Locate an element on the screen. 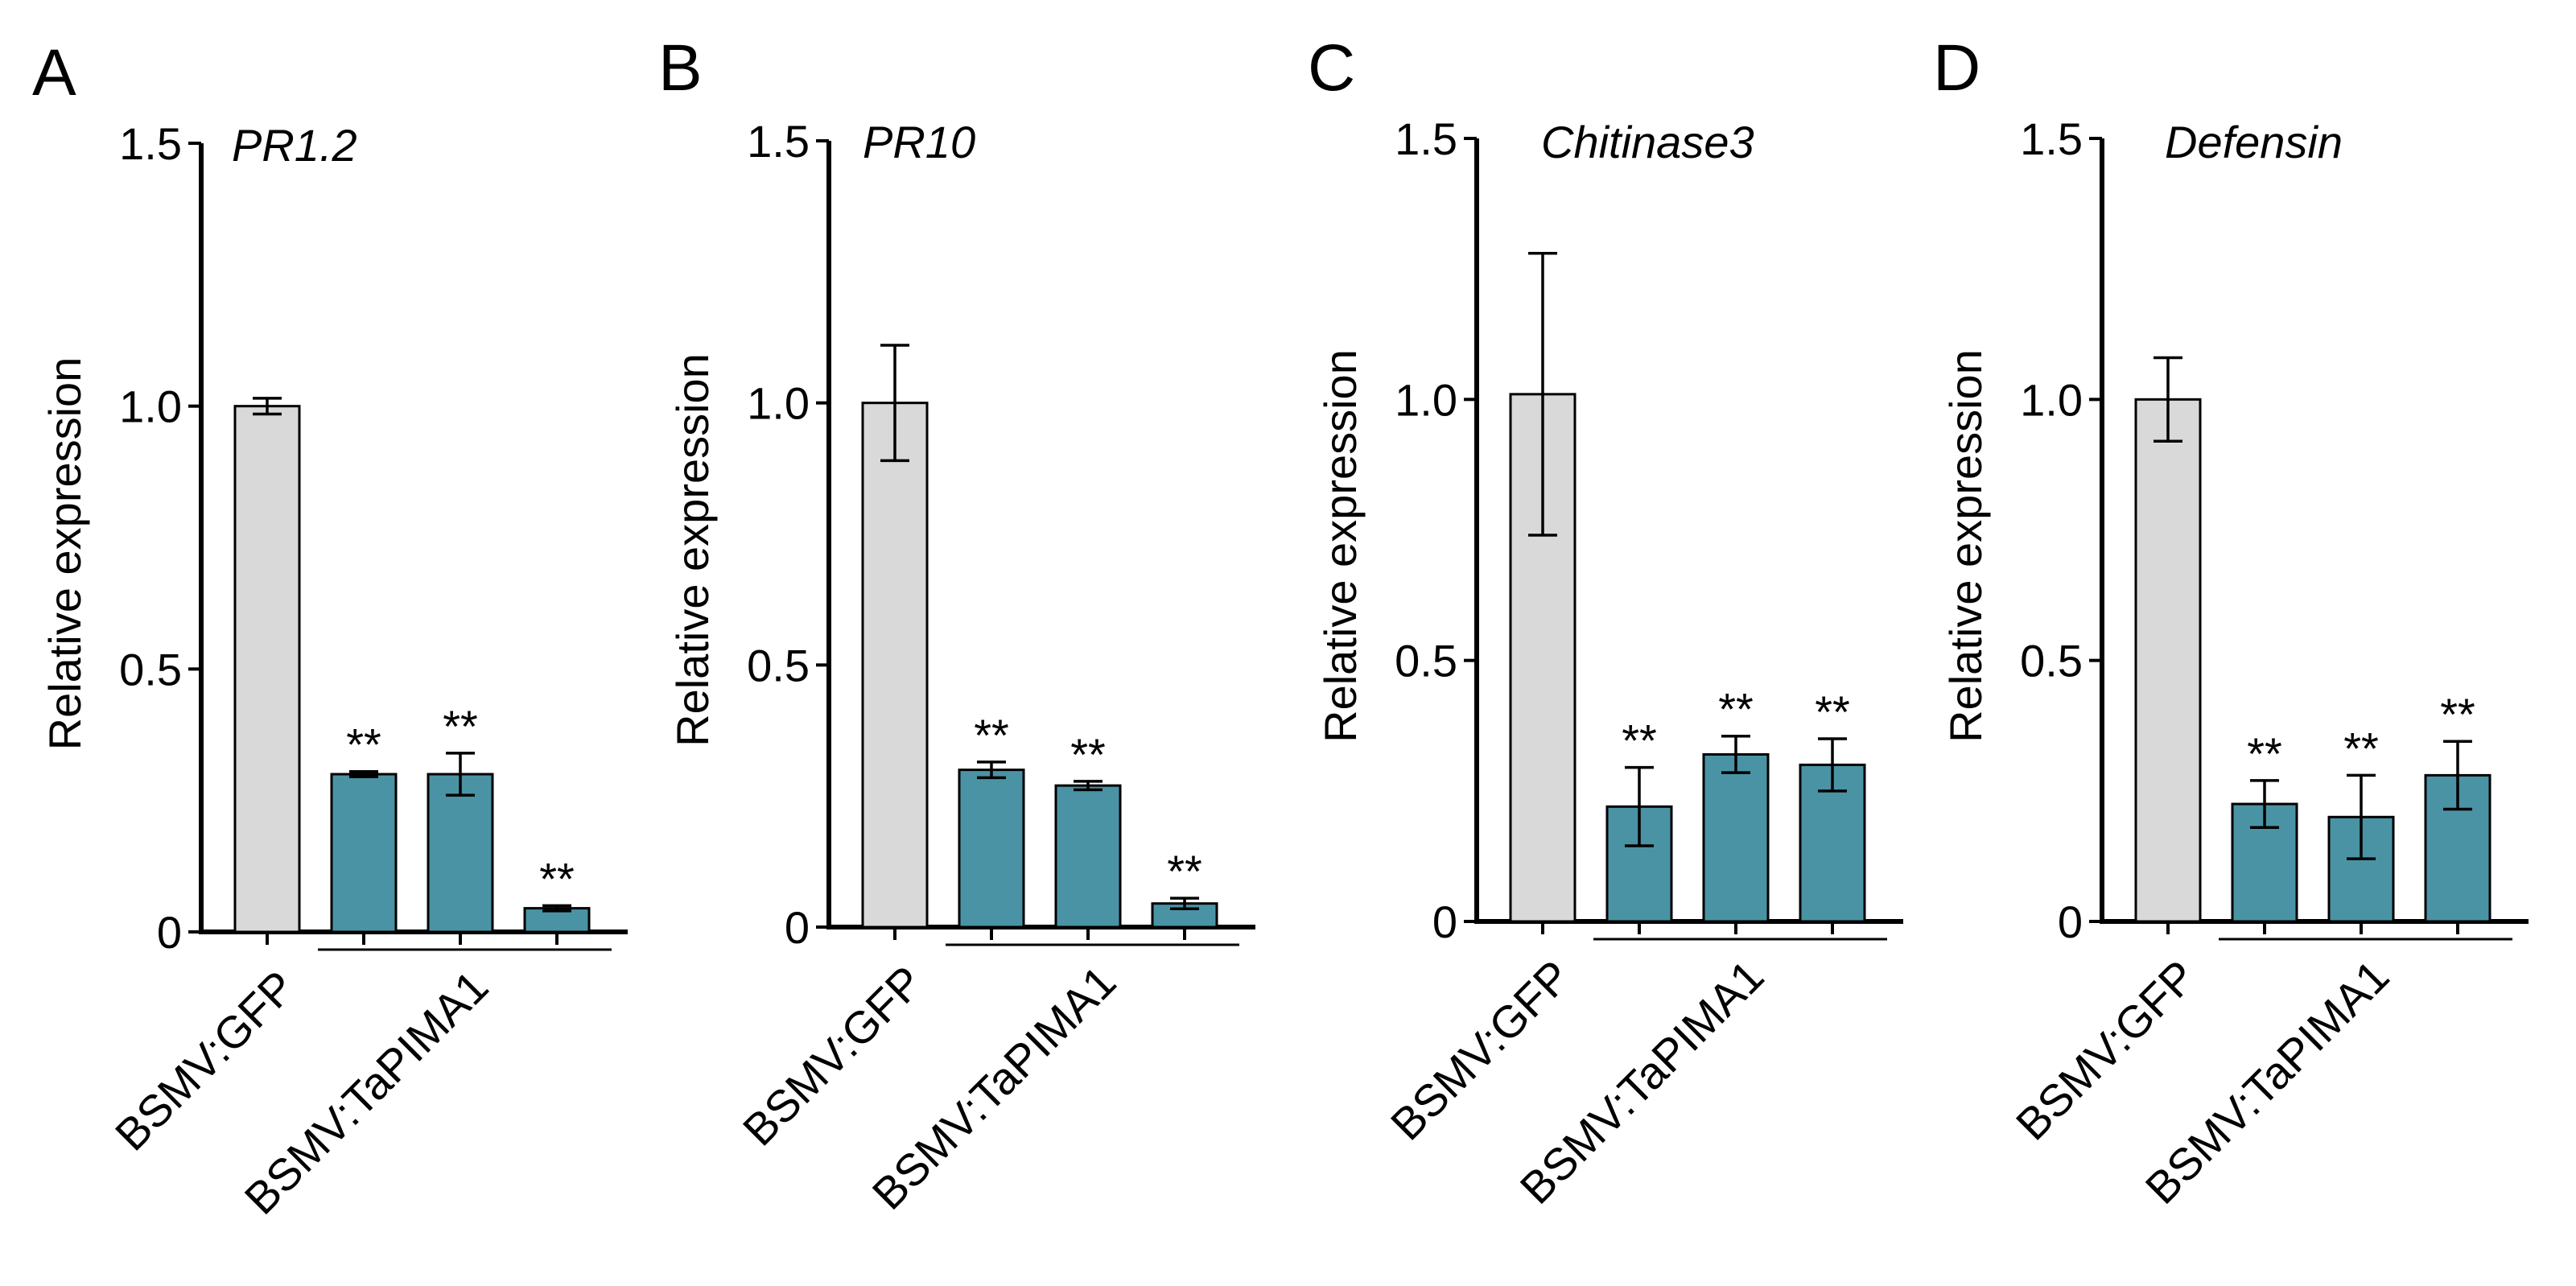 The width and height of the screenshot is (2576, 1286). panel-letter: C is located at coordinates (1331, 68).